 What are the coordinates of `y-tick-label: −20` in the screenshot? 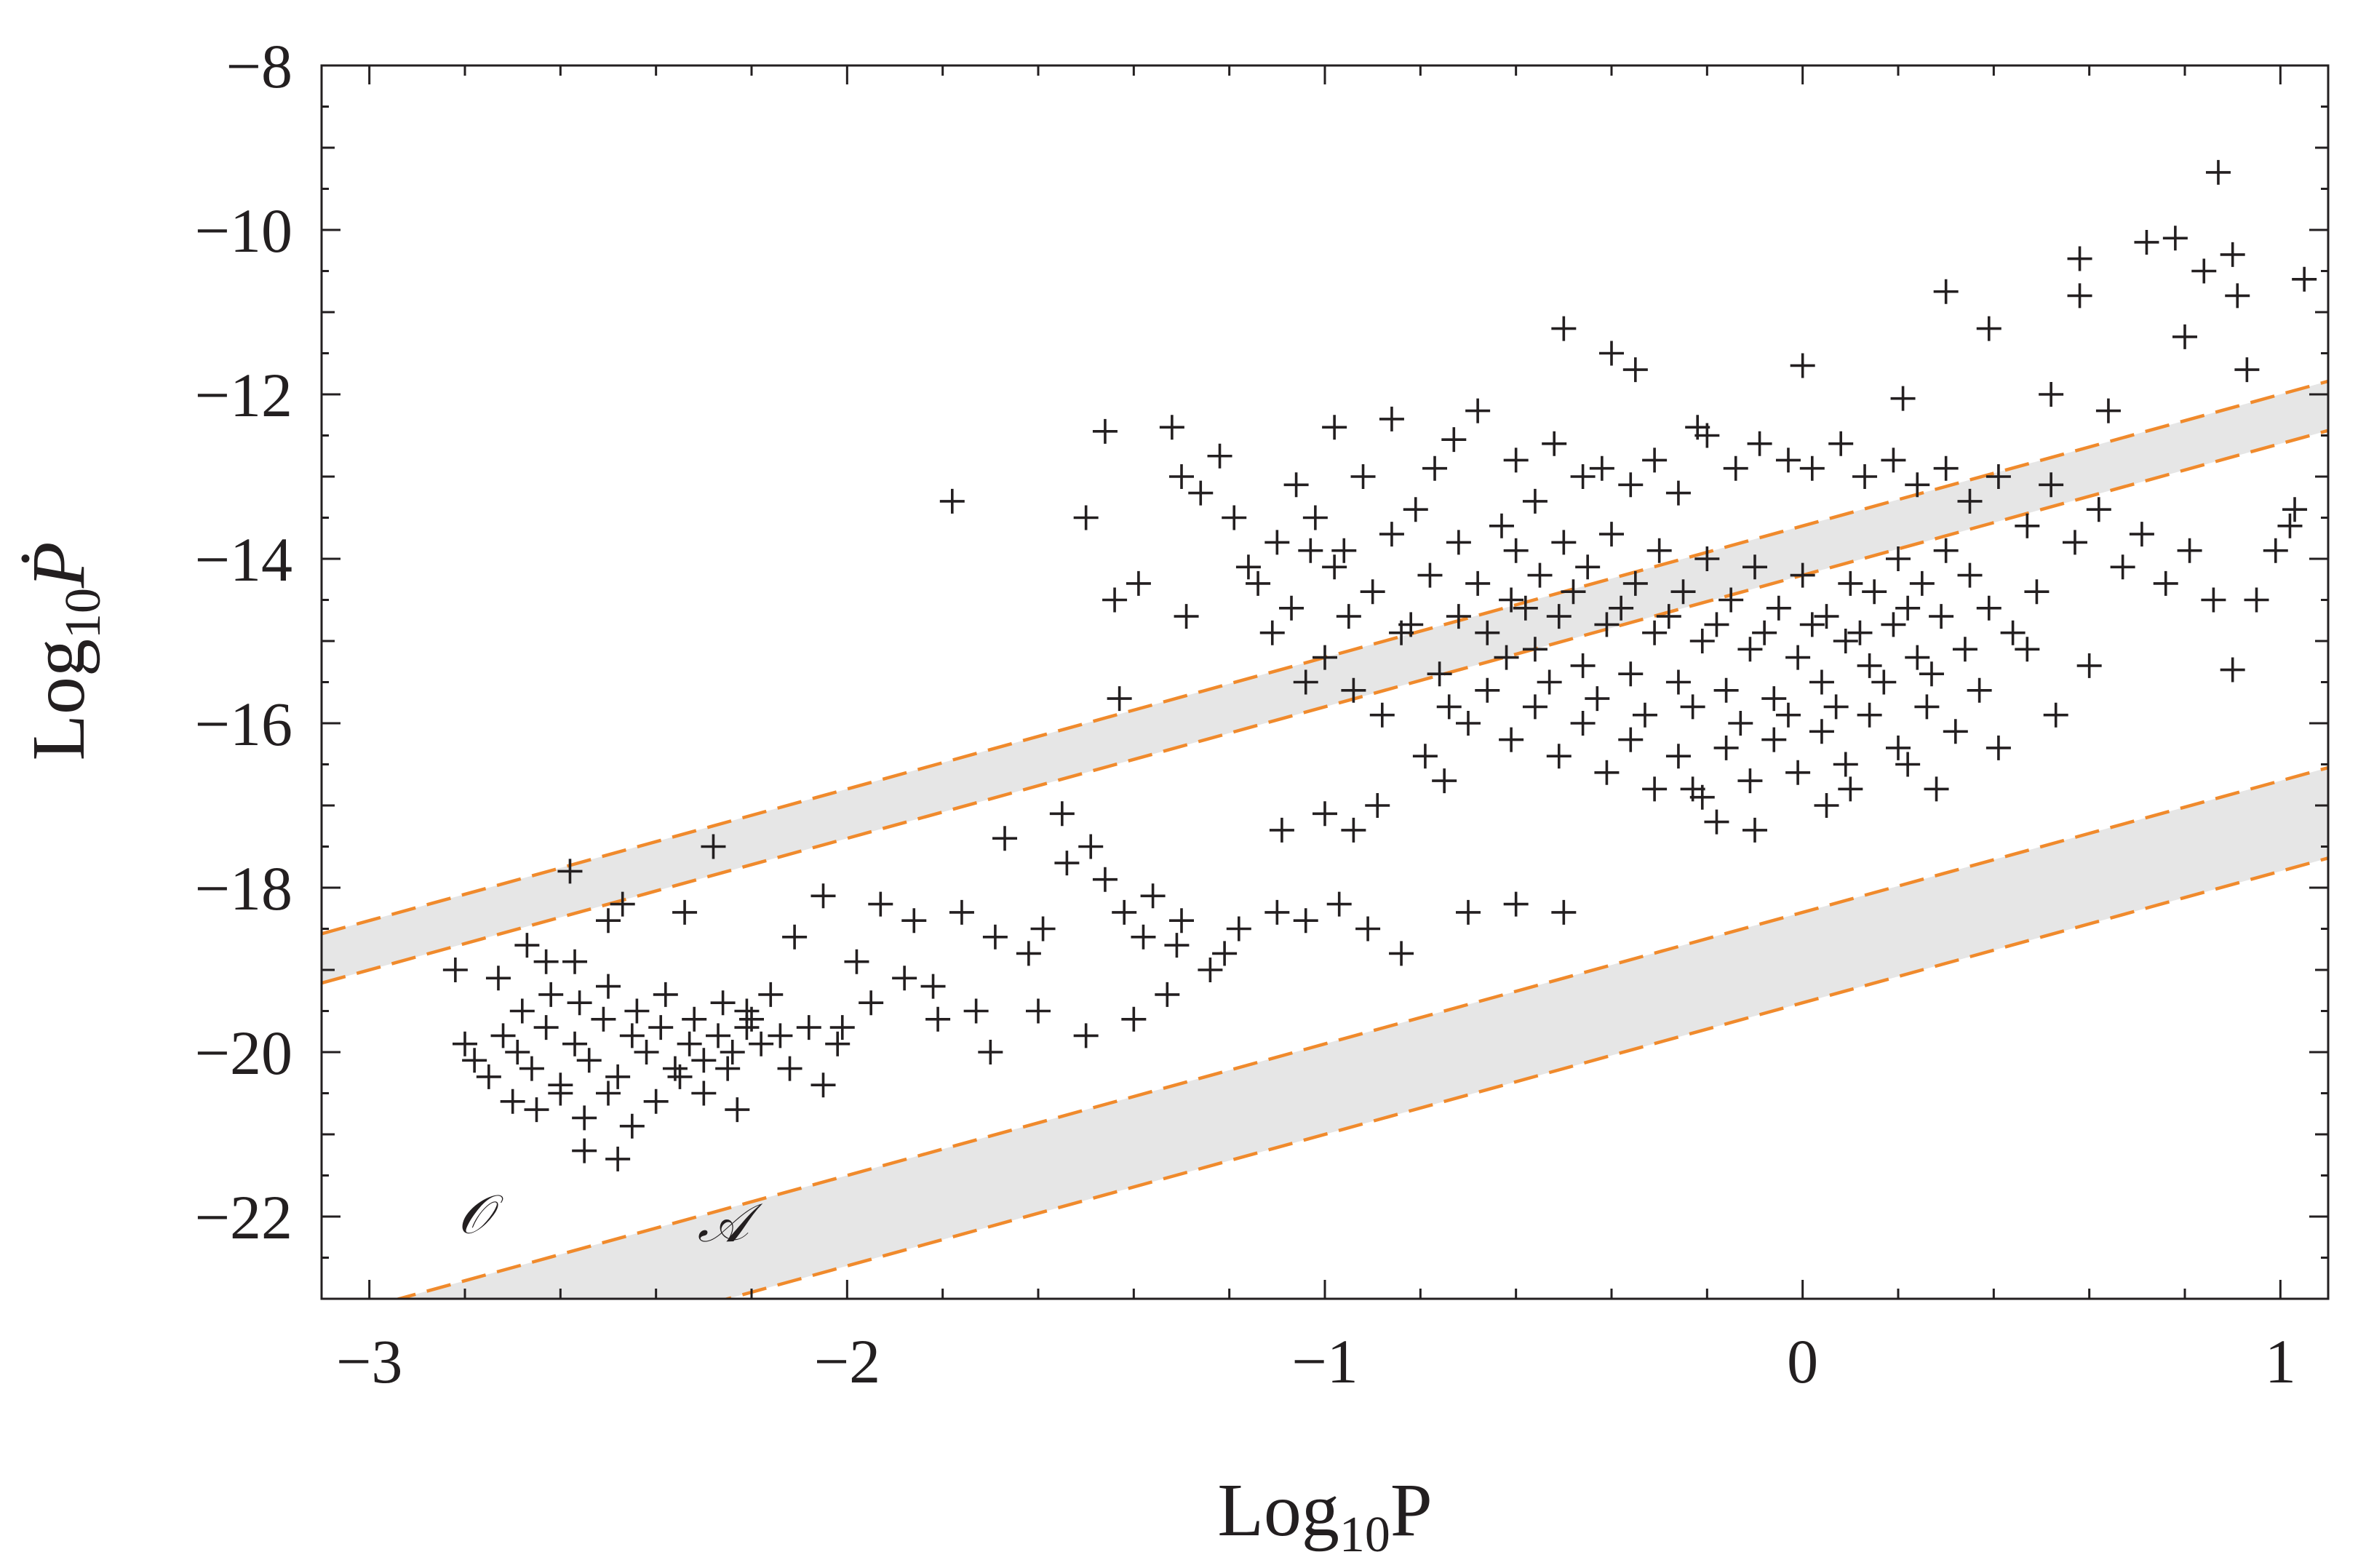 It's located at (243, 1053).